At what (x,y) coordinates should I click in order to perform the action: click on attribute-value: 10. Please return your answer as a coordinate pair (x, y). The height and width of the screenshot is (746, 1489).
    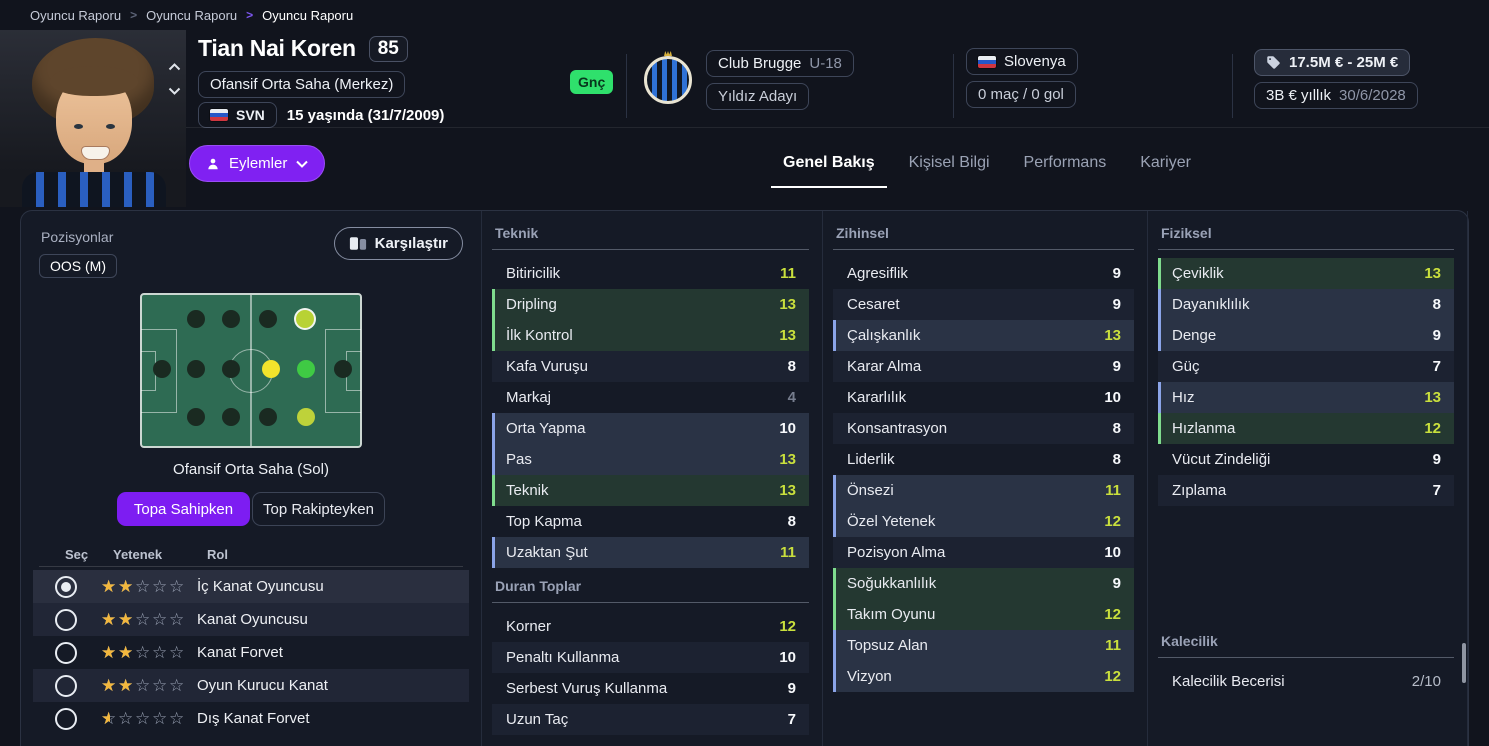
    Looking at the image, I should click on (1112, 397).